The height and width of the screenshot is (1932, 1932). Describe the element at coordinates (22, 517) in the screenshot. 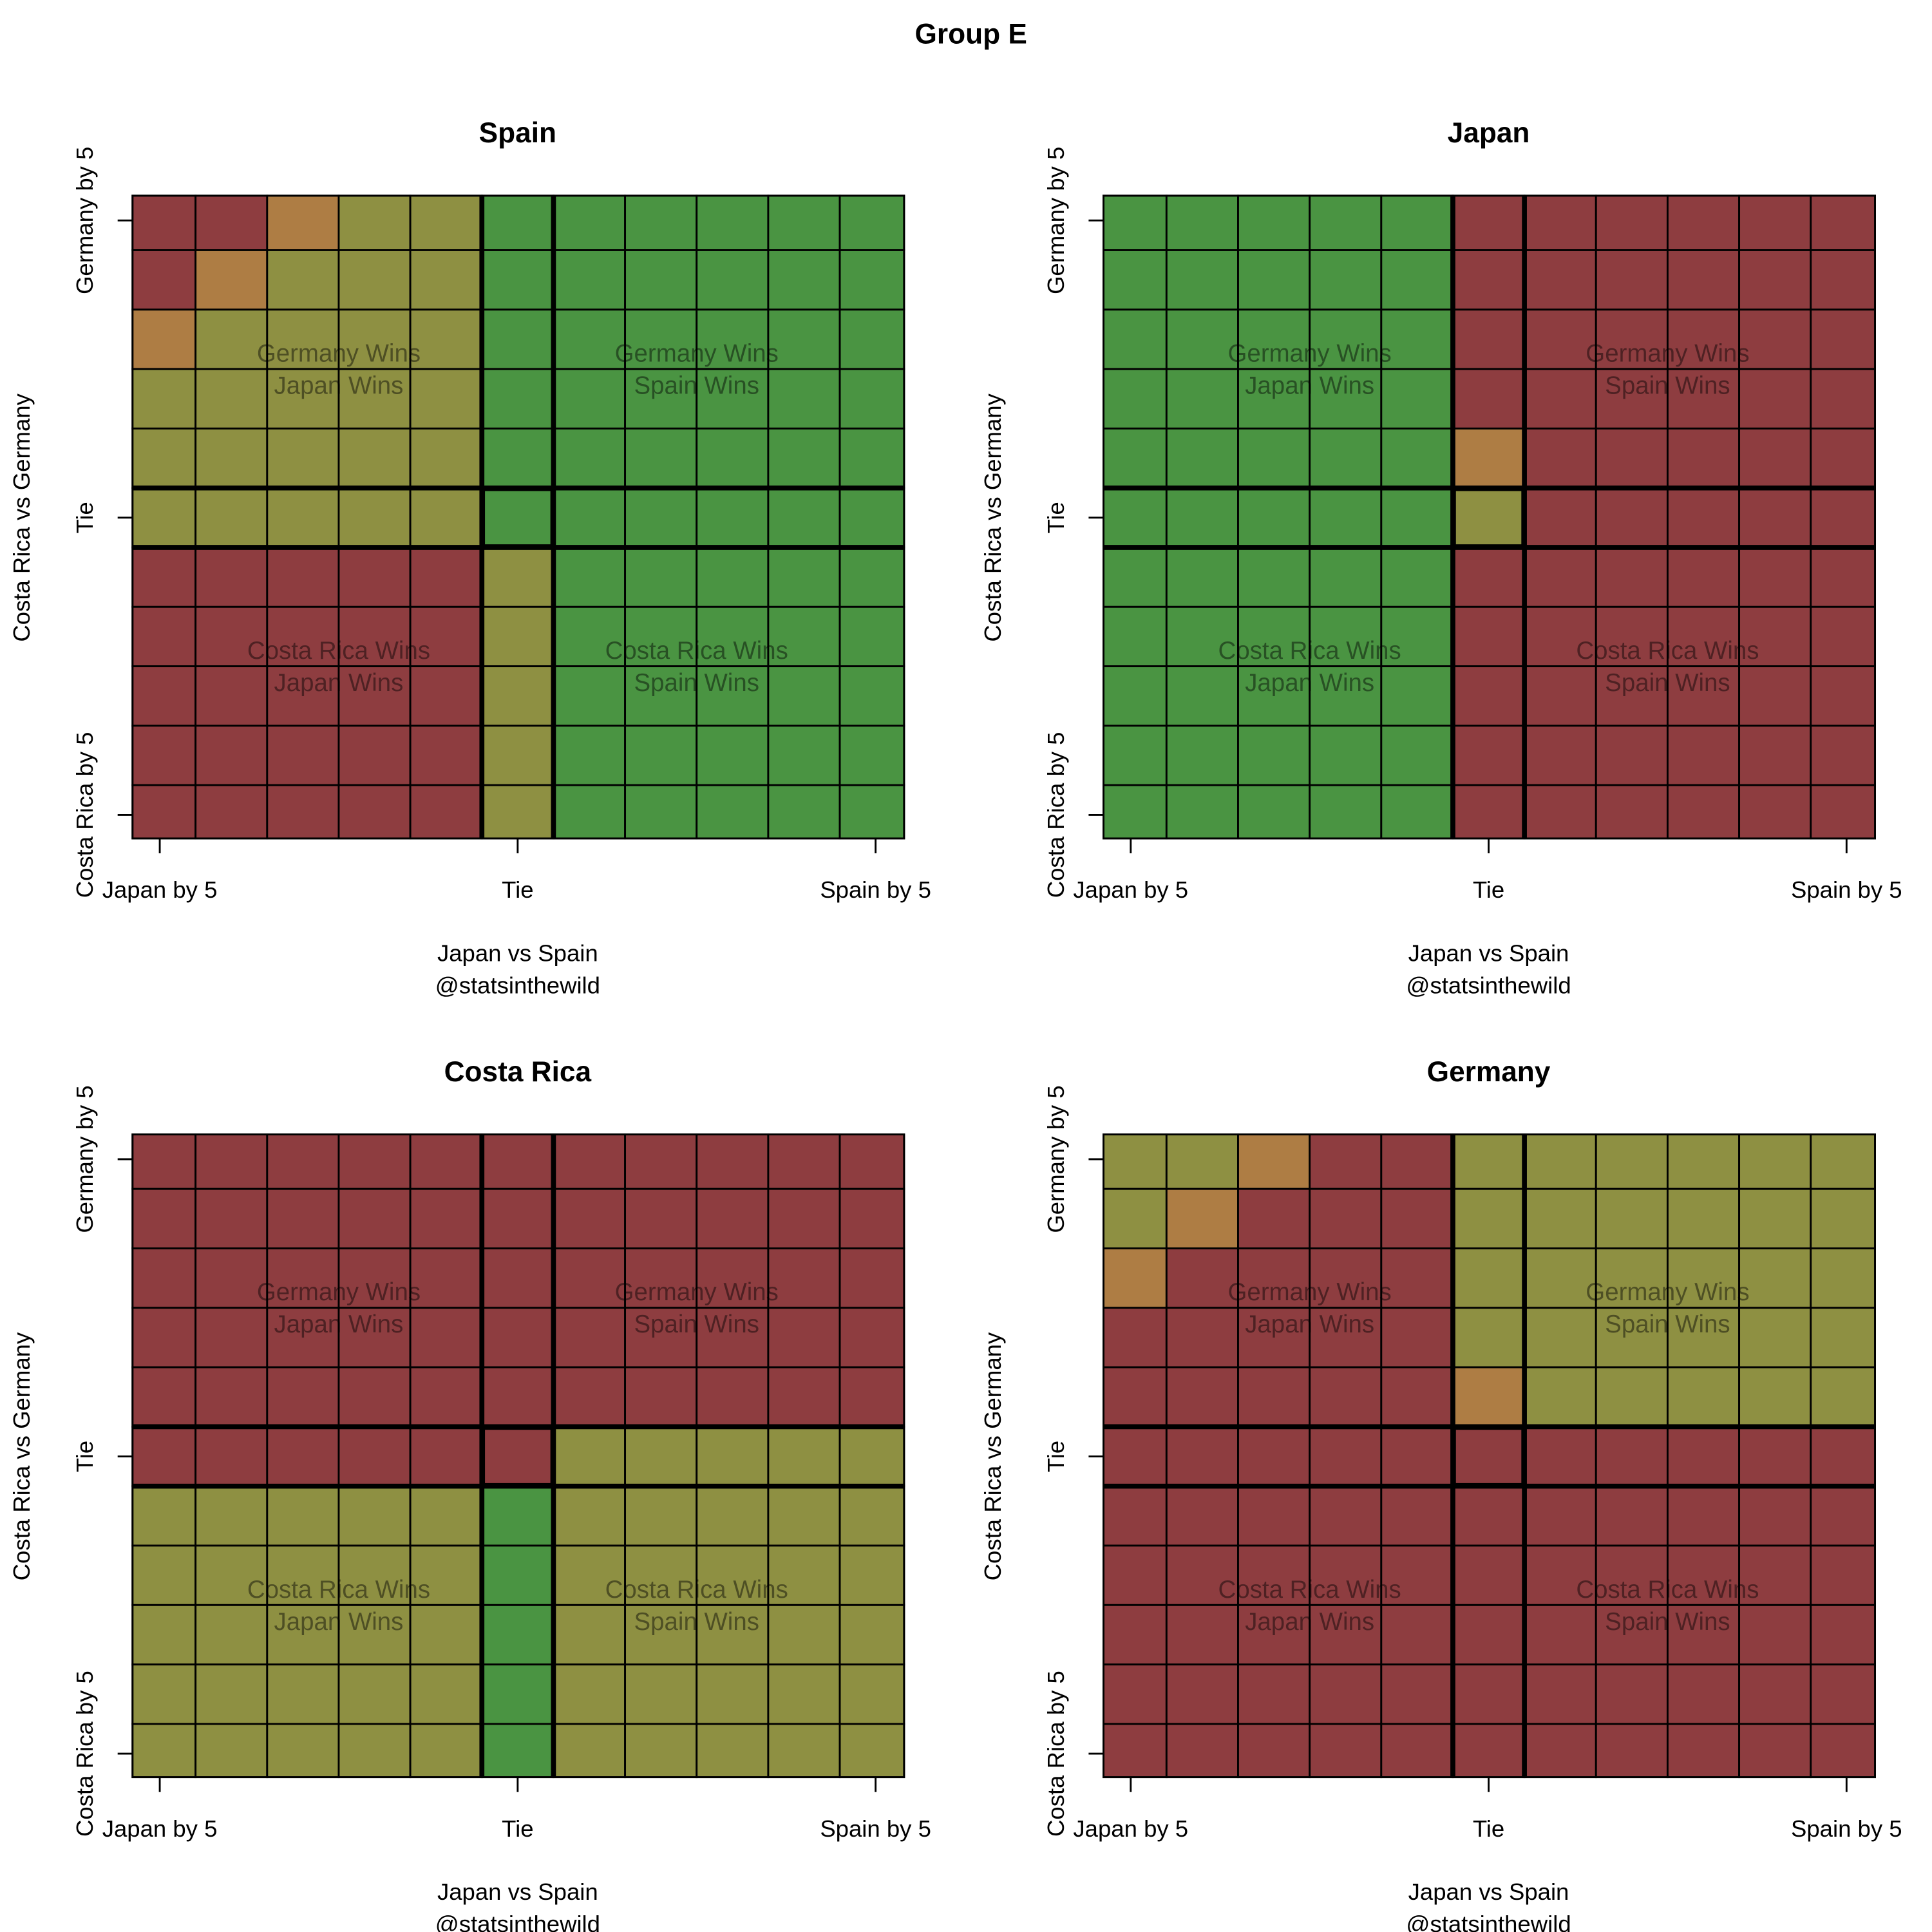

I see `y-axis-label: Costa Rica vs Germany` at that location.